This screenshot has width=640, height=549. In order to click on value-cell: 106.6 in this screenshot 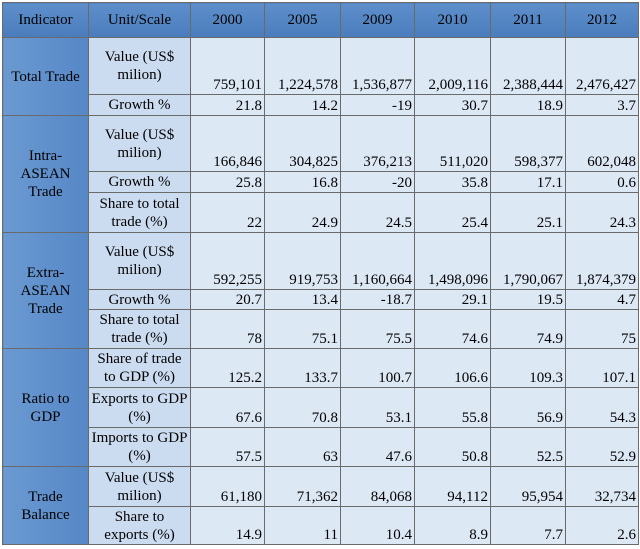, I will do `click(452, 368)`.